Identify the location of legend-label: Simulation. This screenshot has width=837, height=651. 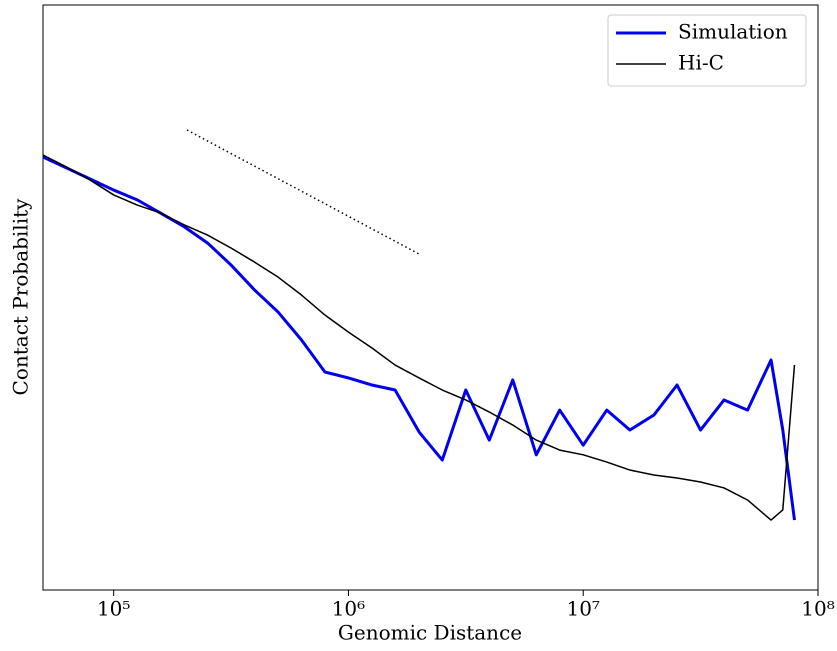
(733, 32).